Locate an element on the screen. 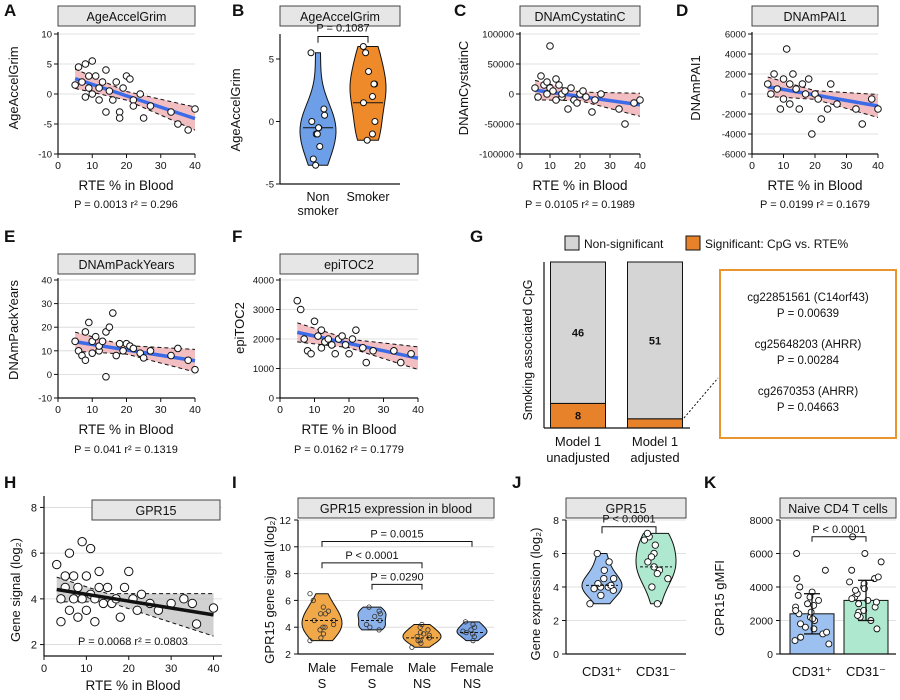 The width and height of the screenshot is (900, 700). y-tick-label: 8000 is located at coordinates (762, 521).